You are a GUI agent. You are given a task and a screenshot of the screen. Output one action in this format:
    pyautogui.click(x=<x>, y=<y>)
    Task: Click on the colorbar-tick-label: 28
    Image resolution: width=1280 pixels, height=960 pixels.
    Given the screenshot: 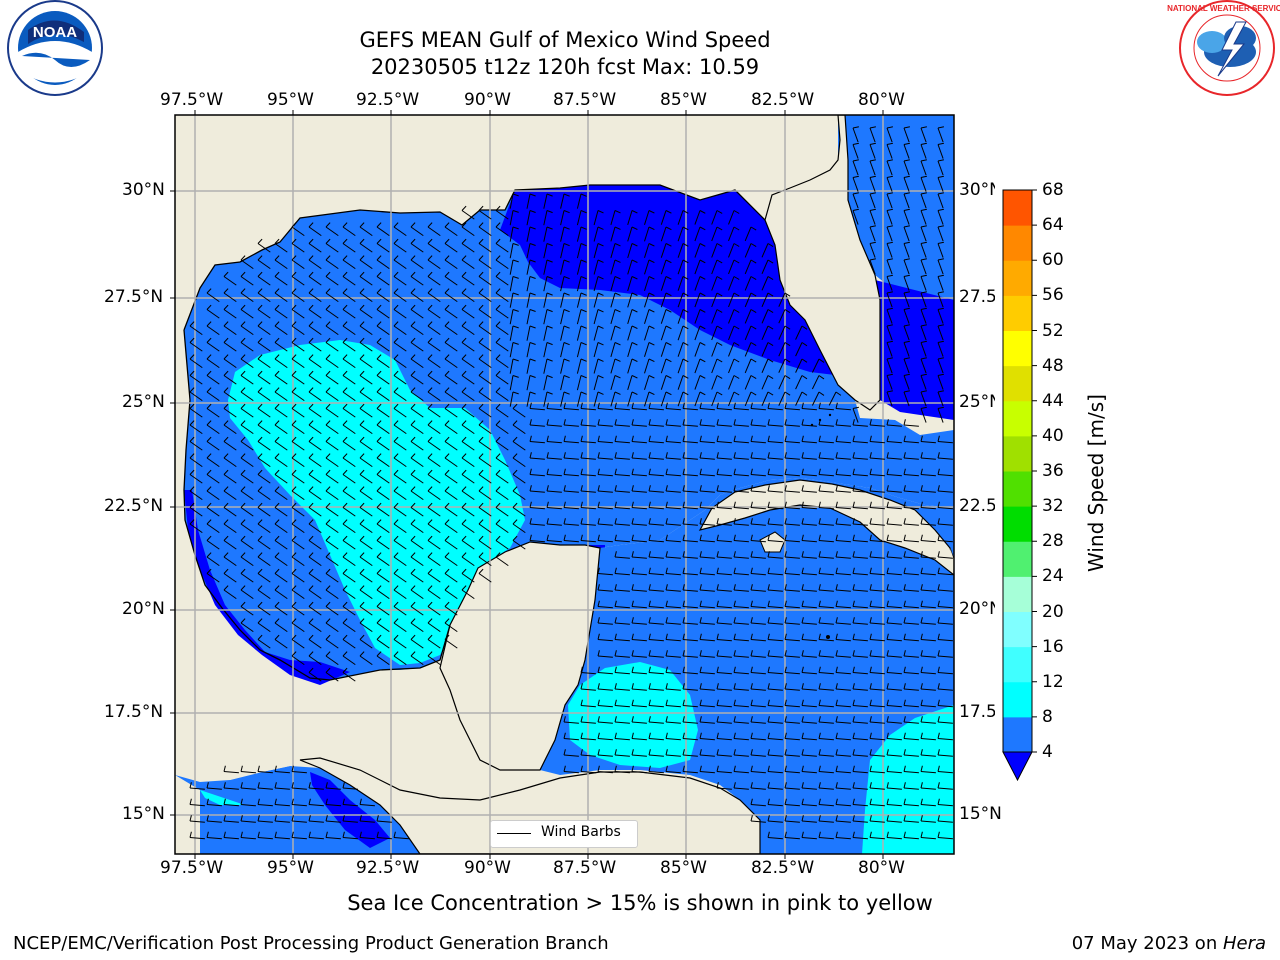 What is the action you would take?
    pyautogui.click(x=1053, y=541)
    